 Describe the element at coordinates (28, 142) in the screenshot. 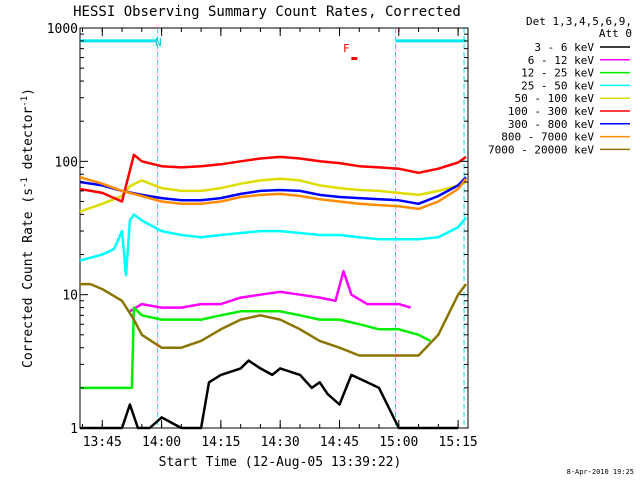

I see `y-label-part: detector` at that location.